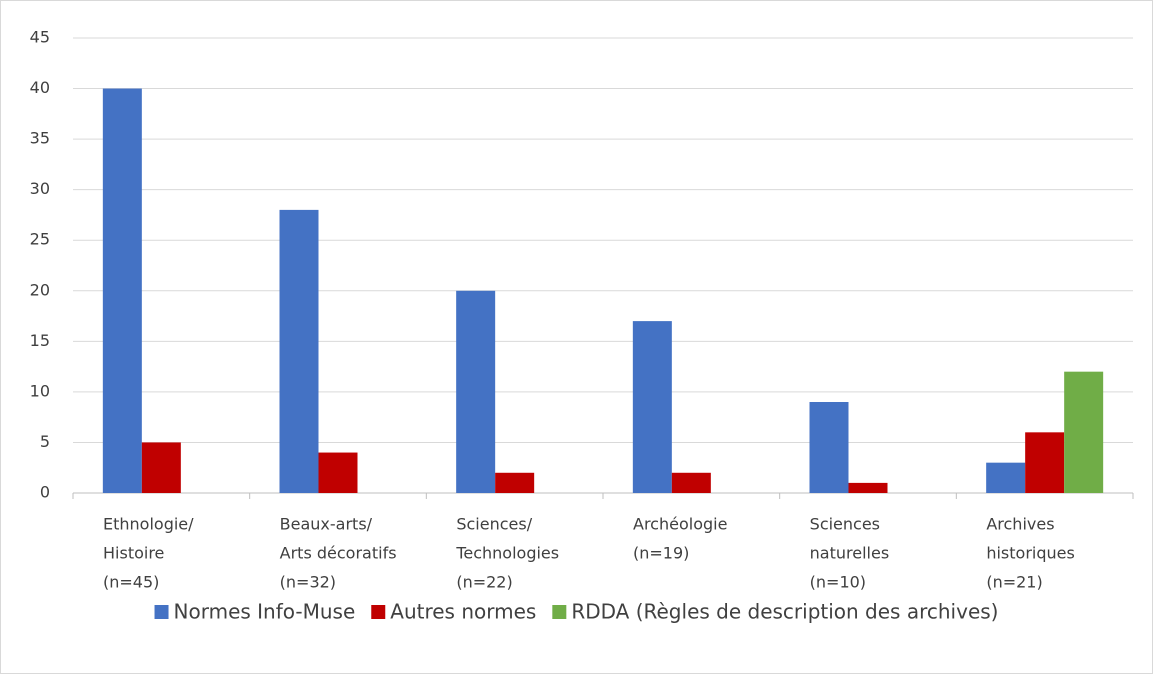 This screenshot has width=1153, height=674. Describe the element at coordinates (45, 492) in the screenshot. I see `y-tick-label: 0` at that location.